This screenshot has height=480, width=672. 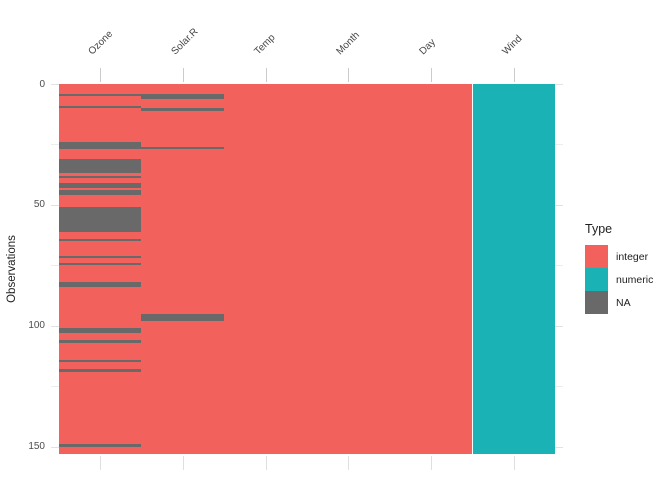 I want to click on column-tile-solar-r, so click(x=183, y=269).